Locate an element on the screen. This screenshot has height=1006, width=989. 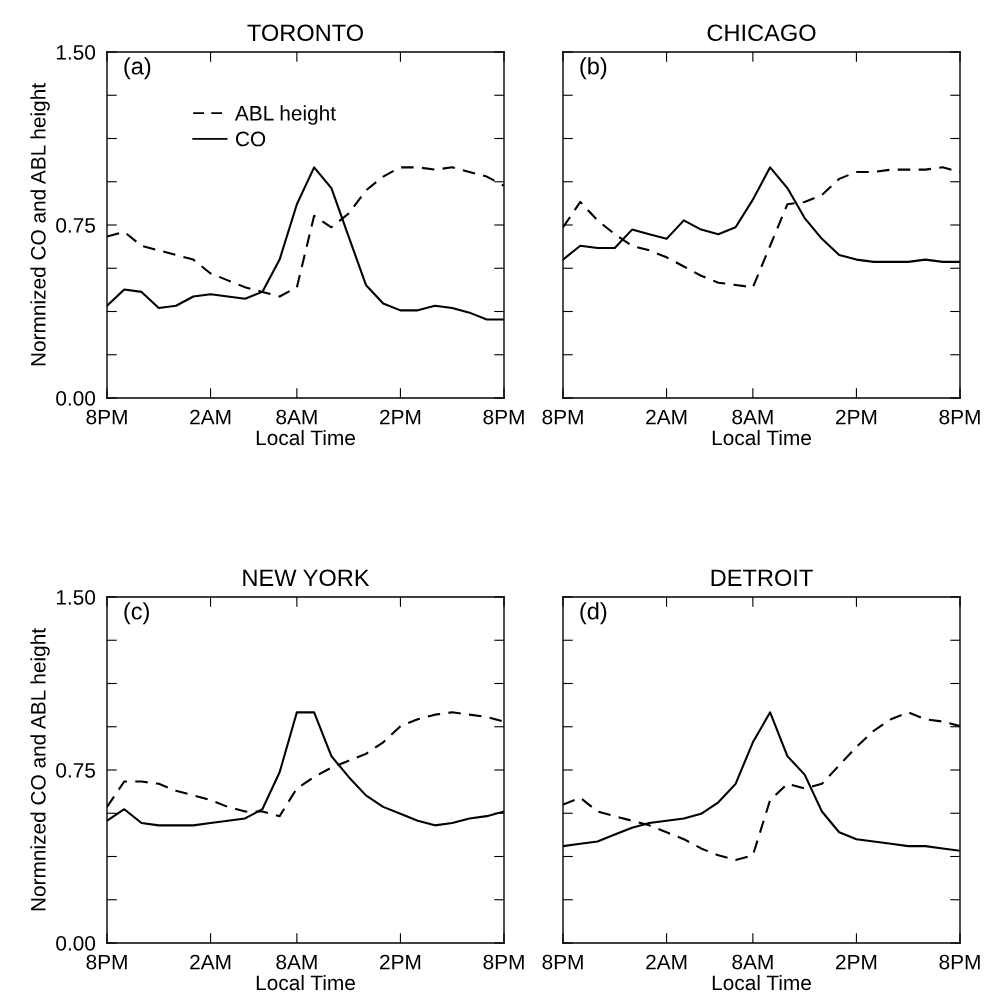
annotation: (b) is located at coordinates (593, 68).